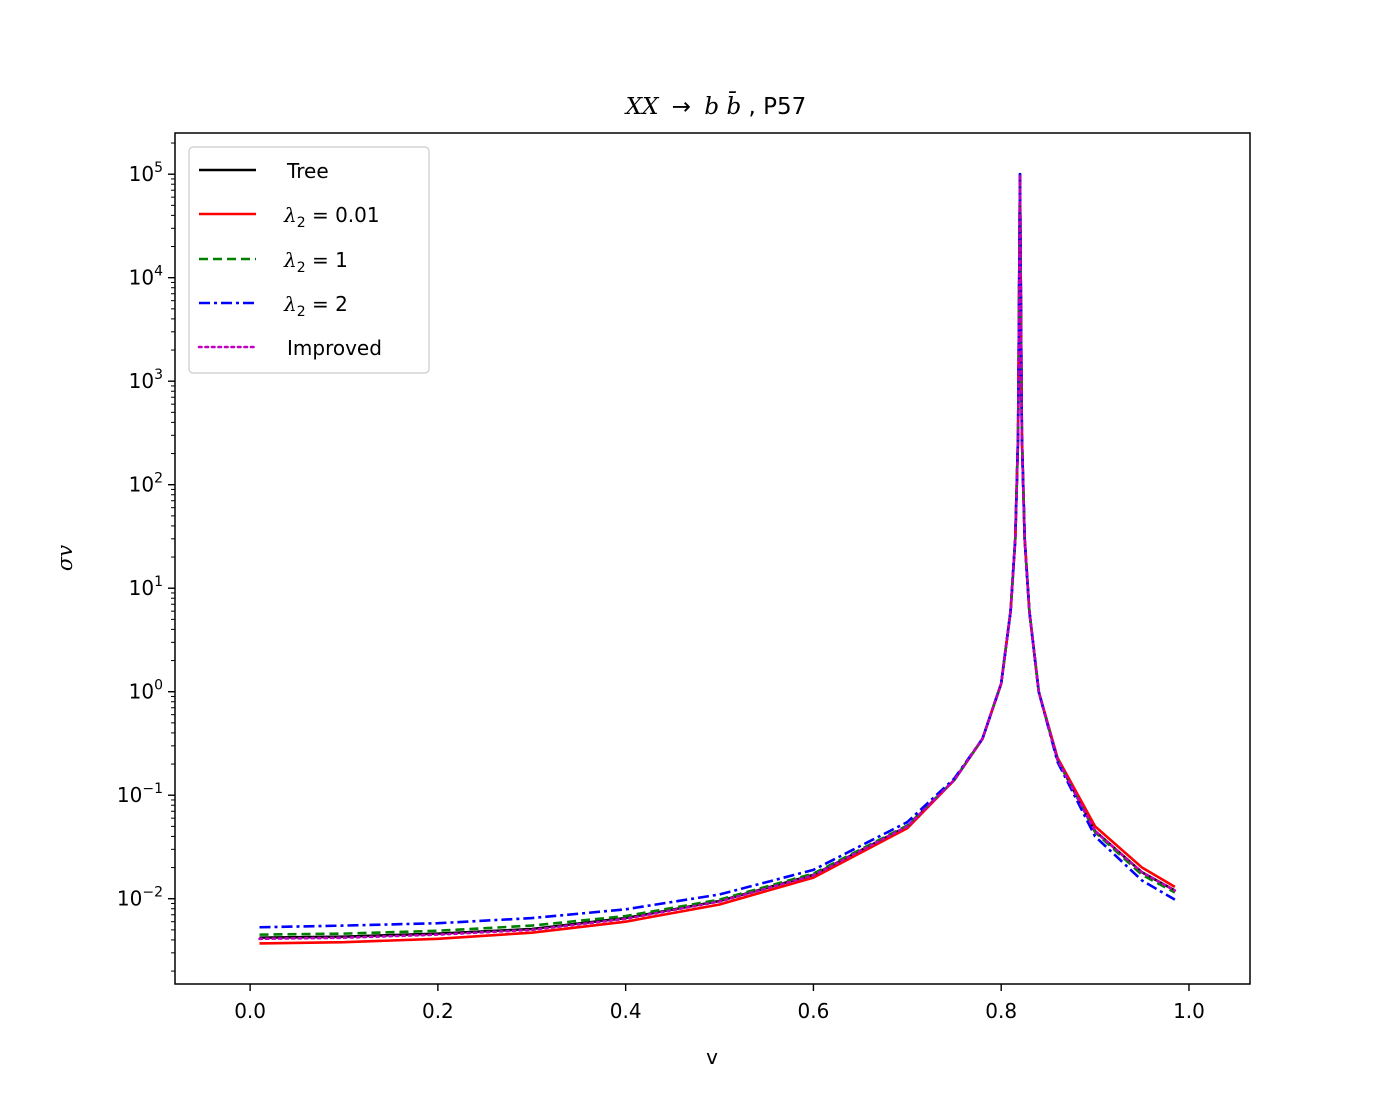 The height and width of the screenshot is (1106, 1390). I want to click on x-tick-label: 0.8, so click(1001, 1011).